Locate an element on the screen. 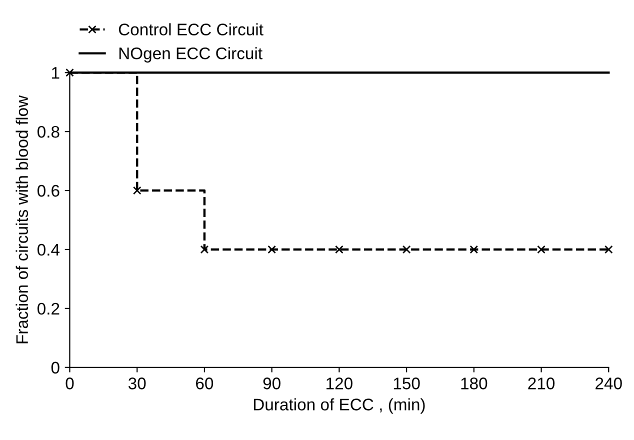 This screenshot has width=634, height=440. x-tick-label: 120 is located at coordinates (339, 384).